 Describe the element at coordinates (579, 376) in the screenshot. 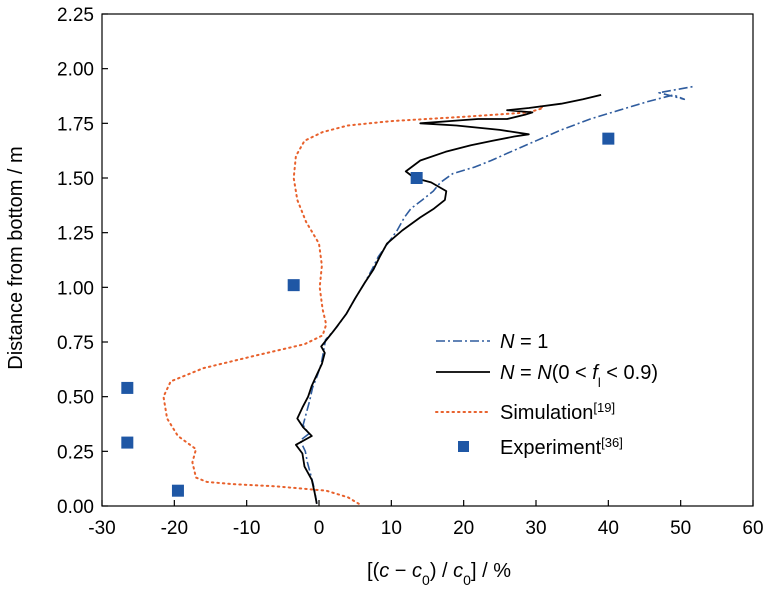

I see `legend-label-nfl: N = N(0 < fl < 0.9)` at that location.